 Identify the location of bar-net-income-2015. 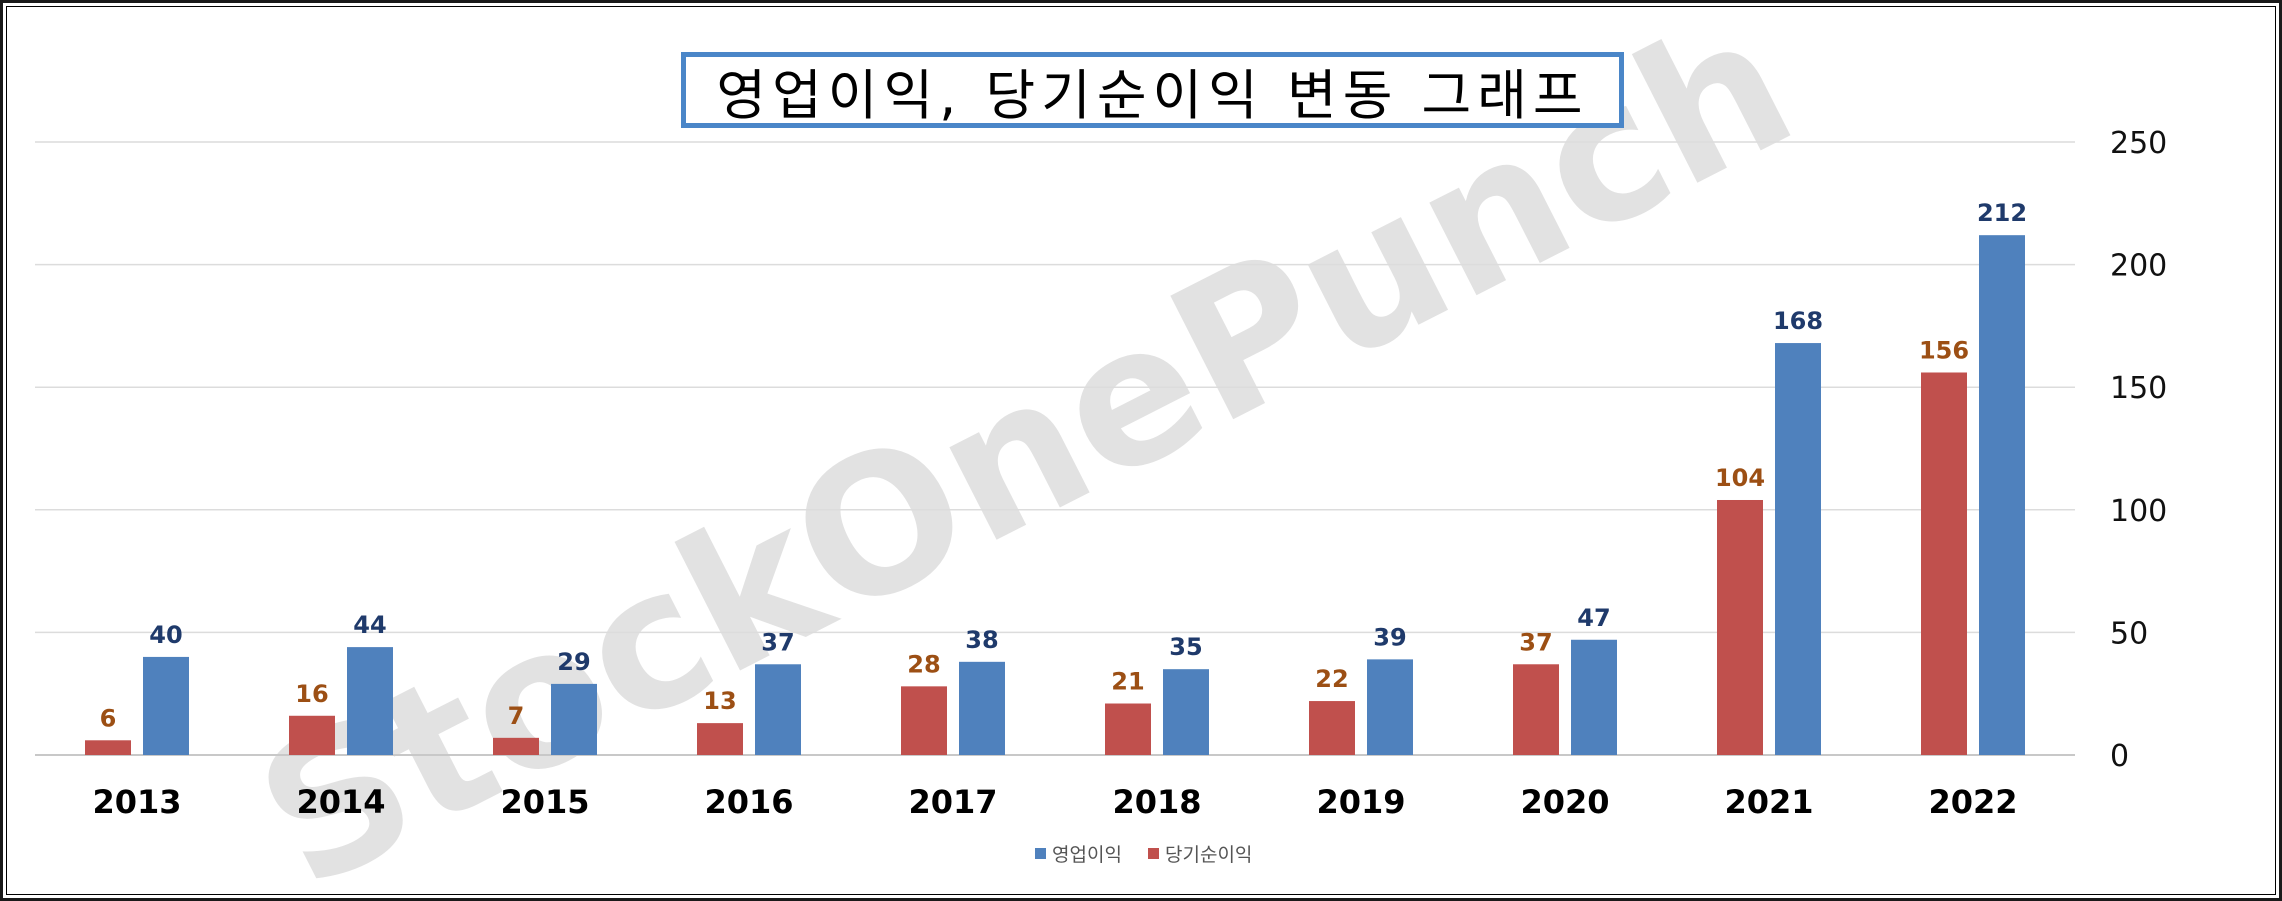
(516, 746).